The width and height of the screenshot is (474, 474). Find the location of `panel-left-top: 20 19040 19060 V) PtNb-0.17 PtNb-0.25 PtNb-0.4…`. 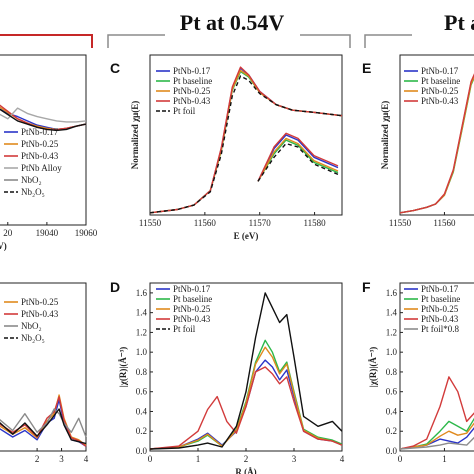

panel-left-top: 20 19040 19060 V) PtNb-0.17 PtNb-0.25 PtNb-0.4… is located at coordinates (49, 152).